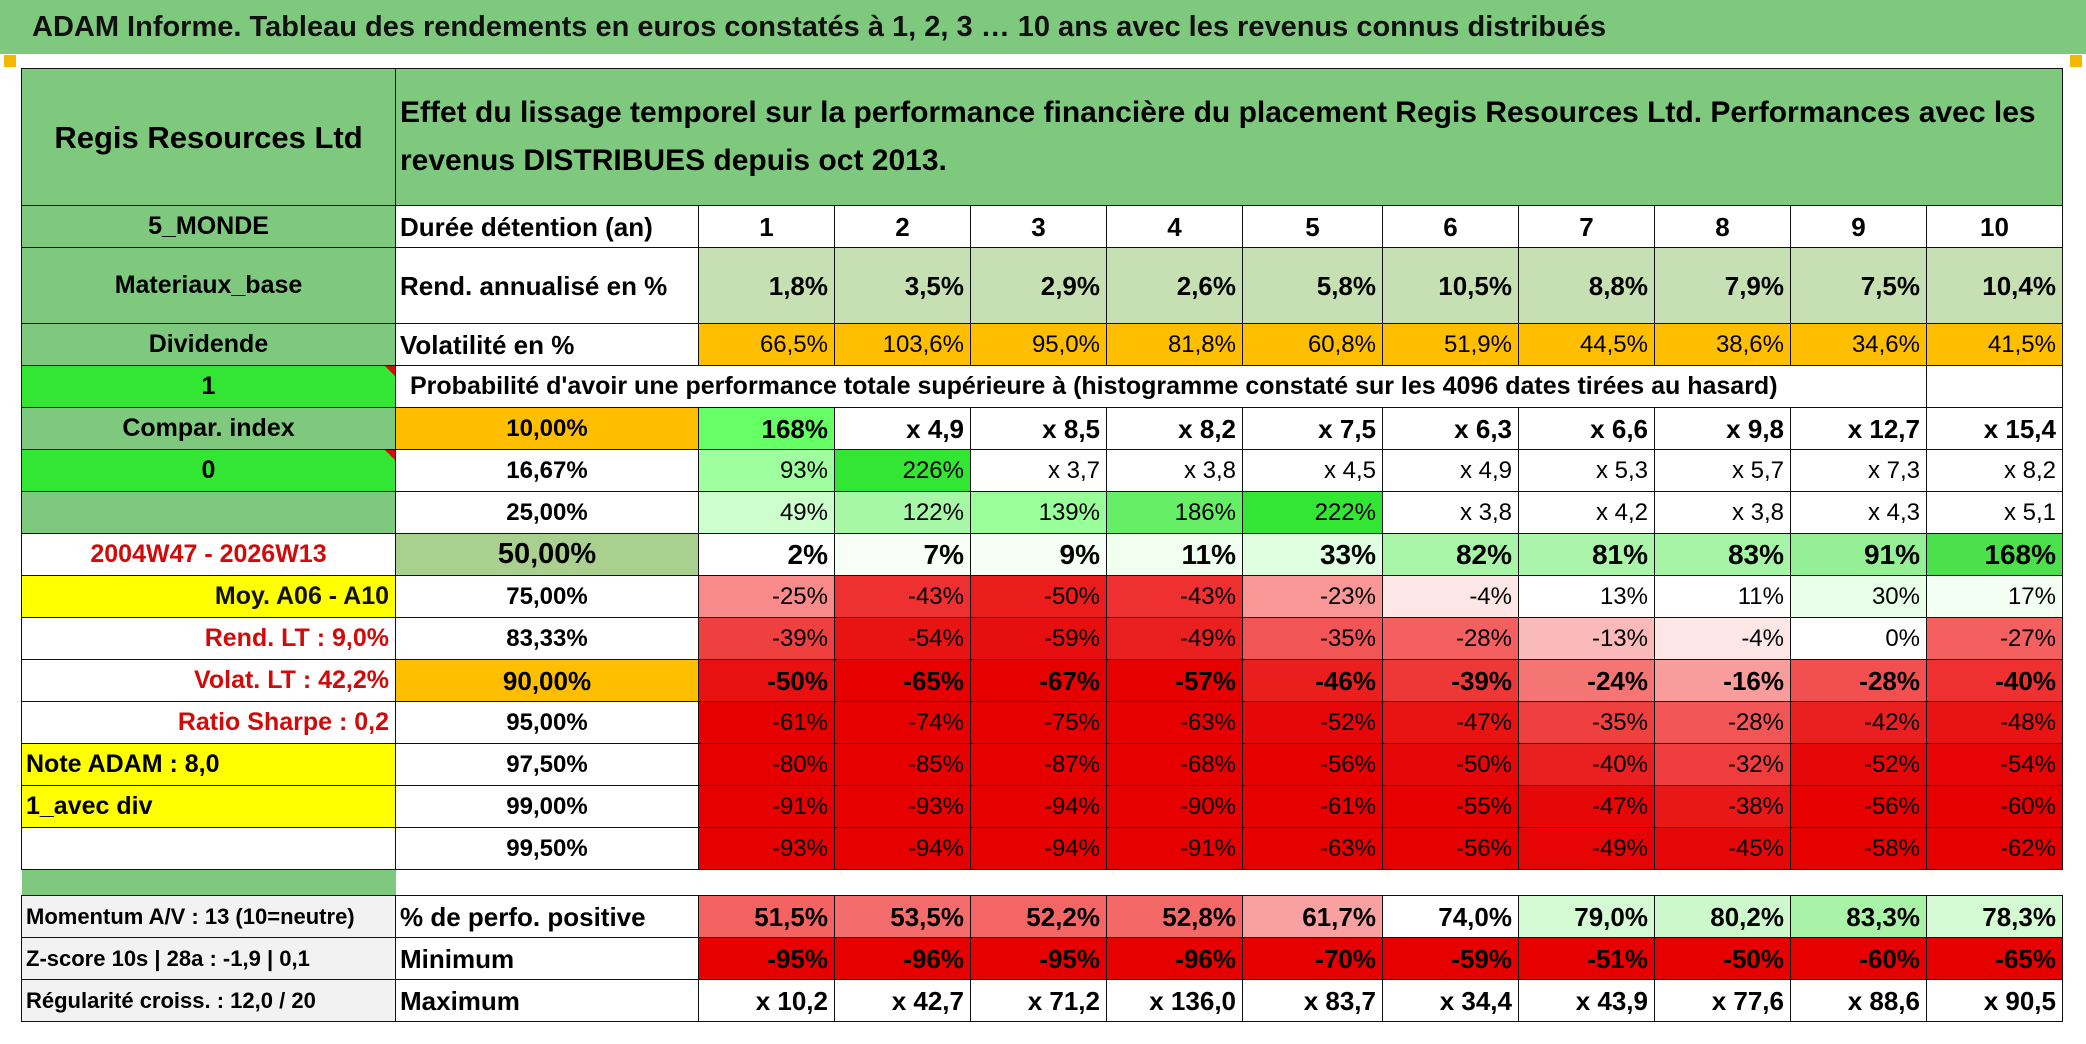 Image resolution: width=2086 pixels, height=1044 pixels. What do you see at coordinates (1174, 916) in the screenshot?
I see `positive-cell: 52,8%` at bounding box center [1174, 916].